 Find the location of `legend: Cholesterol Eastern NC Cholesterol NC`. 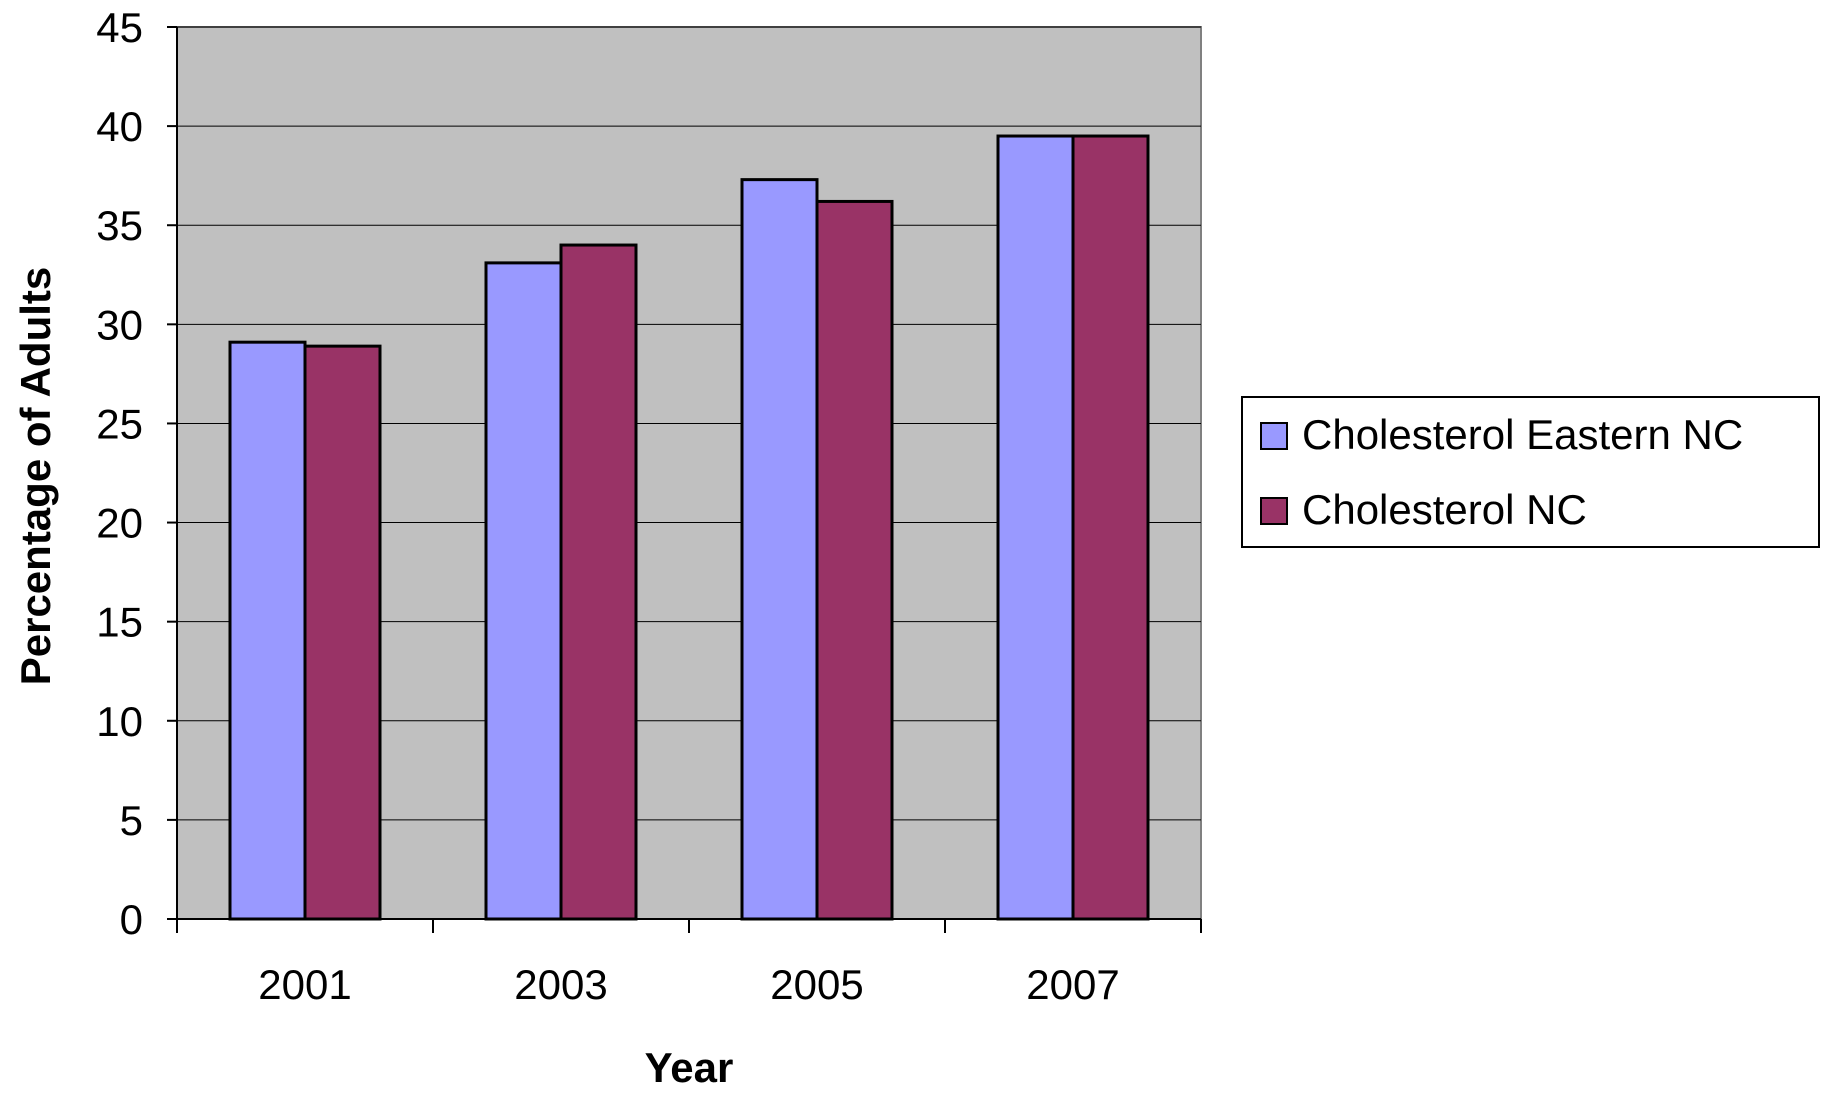

legend: Cholesterol Eastern NC Cholesterol NC is located at coordinates (1530, 472).